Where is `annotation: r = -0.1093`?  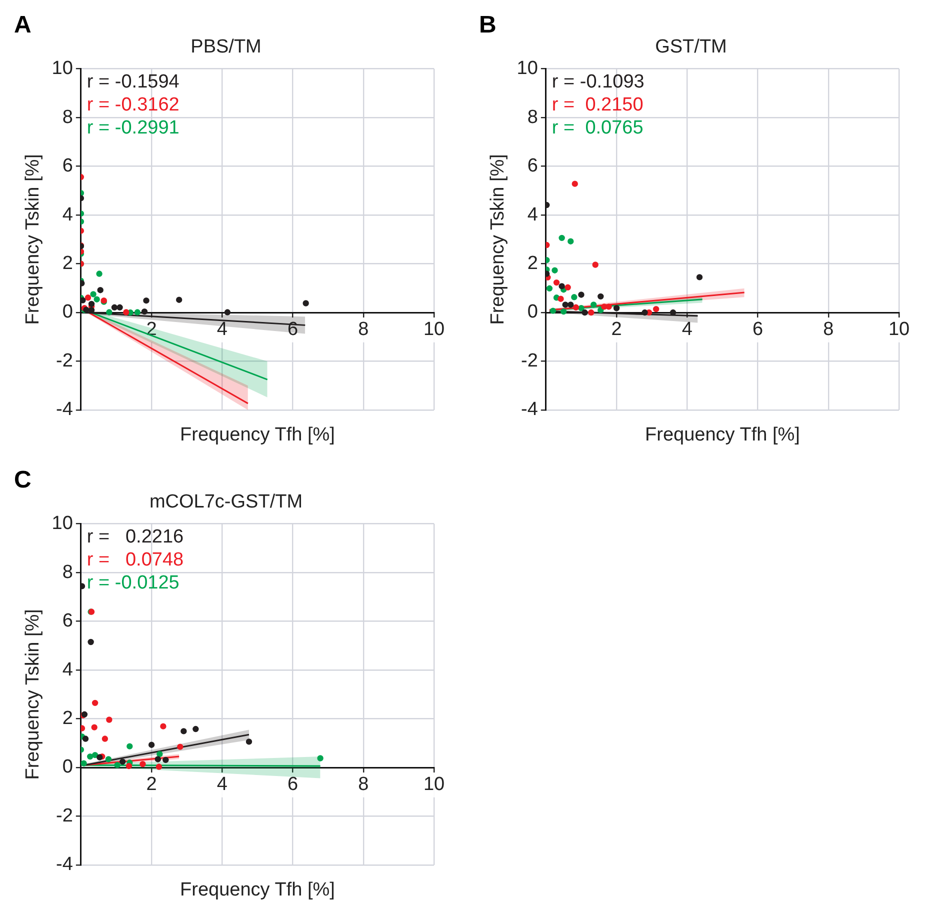
annotation: r = -0.1093 is located at coordinates (598, 82).